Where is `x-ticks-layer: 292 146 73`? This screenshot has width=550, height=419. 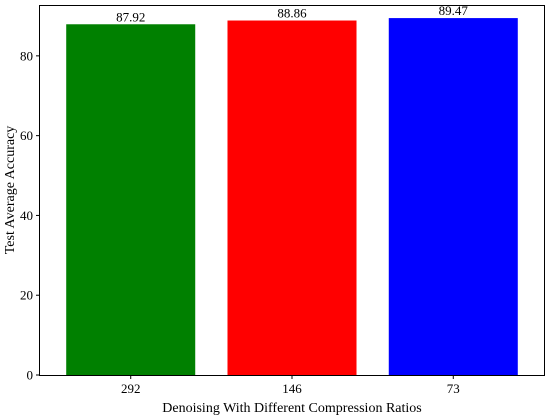 x-ticks-layer: 292 146 73 is located at coordinates (290, 385).